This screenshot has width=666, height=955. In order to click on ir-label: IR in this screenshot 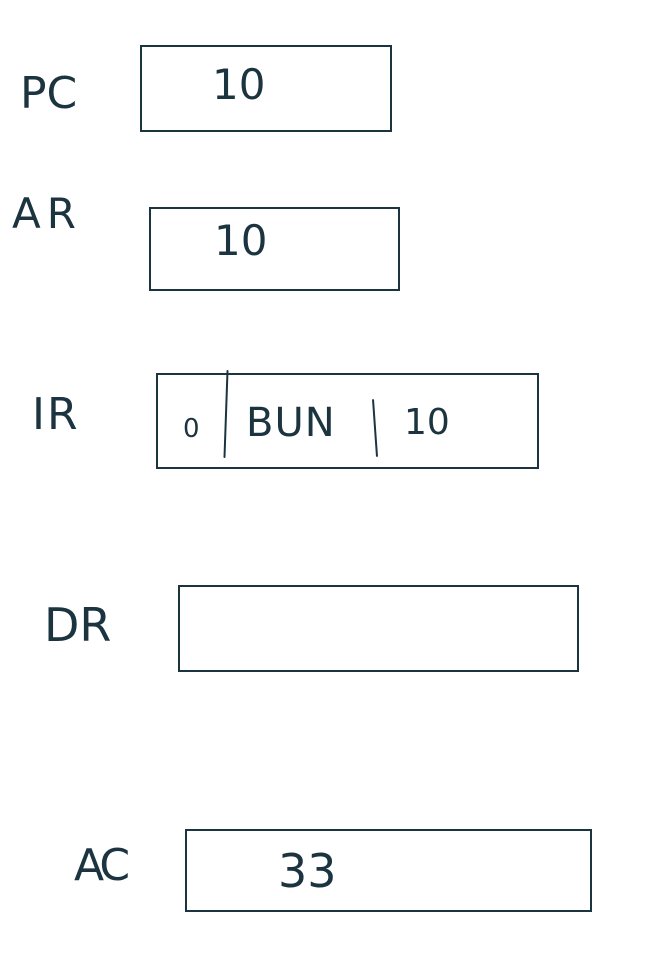, I will do `click(56, 414)`.